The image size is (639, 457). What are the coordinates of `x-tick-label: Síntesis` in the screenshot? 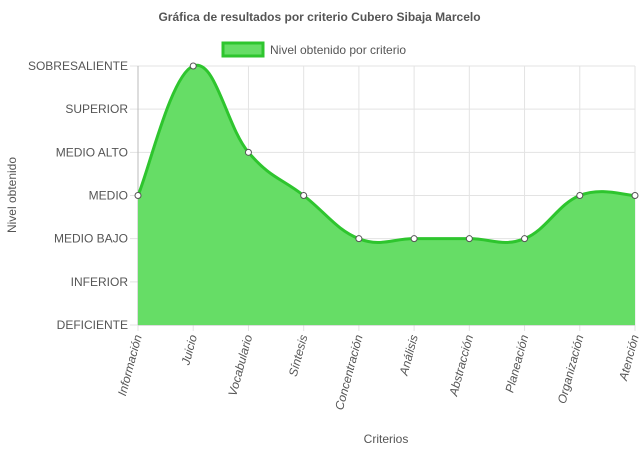 It's located at (298, 355).